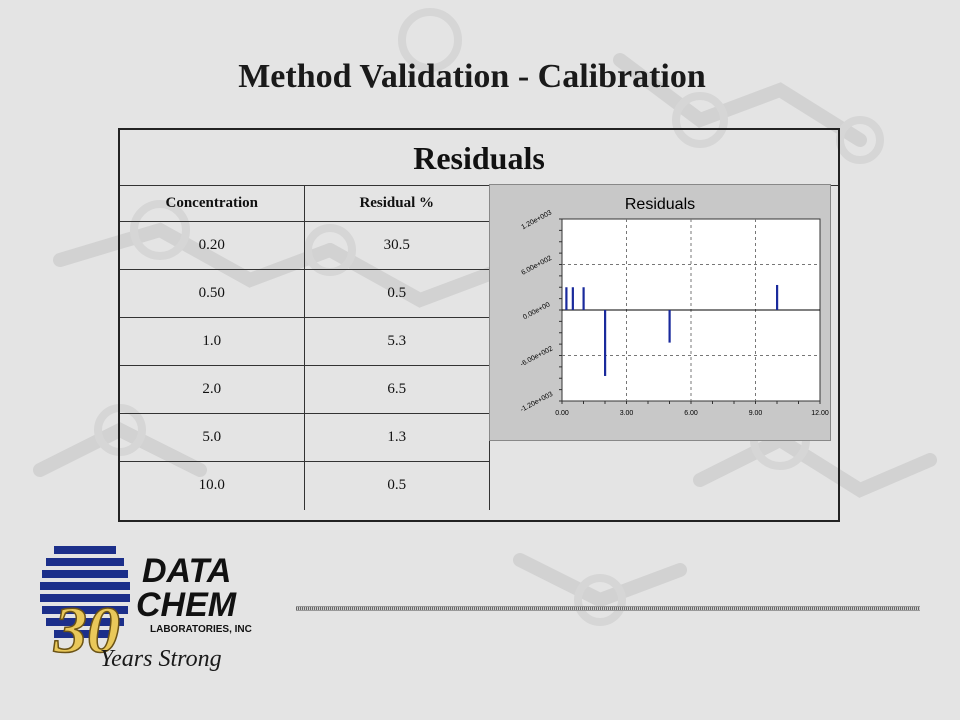 This screenshot has width=960, height=720. I want to click on y-tick-label: -1.20e+003, so click(536, 402).